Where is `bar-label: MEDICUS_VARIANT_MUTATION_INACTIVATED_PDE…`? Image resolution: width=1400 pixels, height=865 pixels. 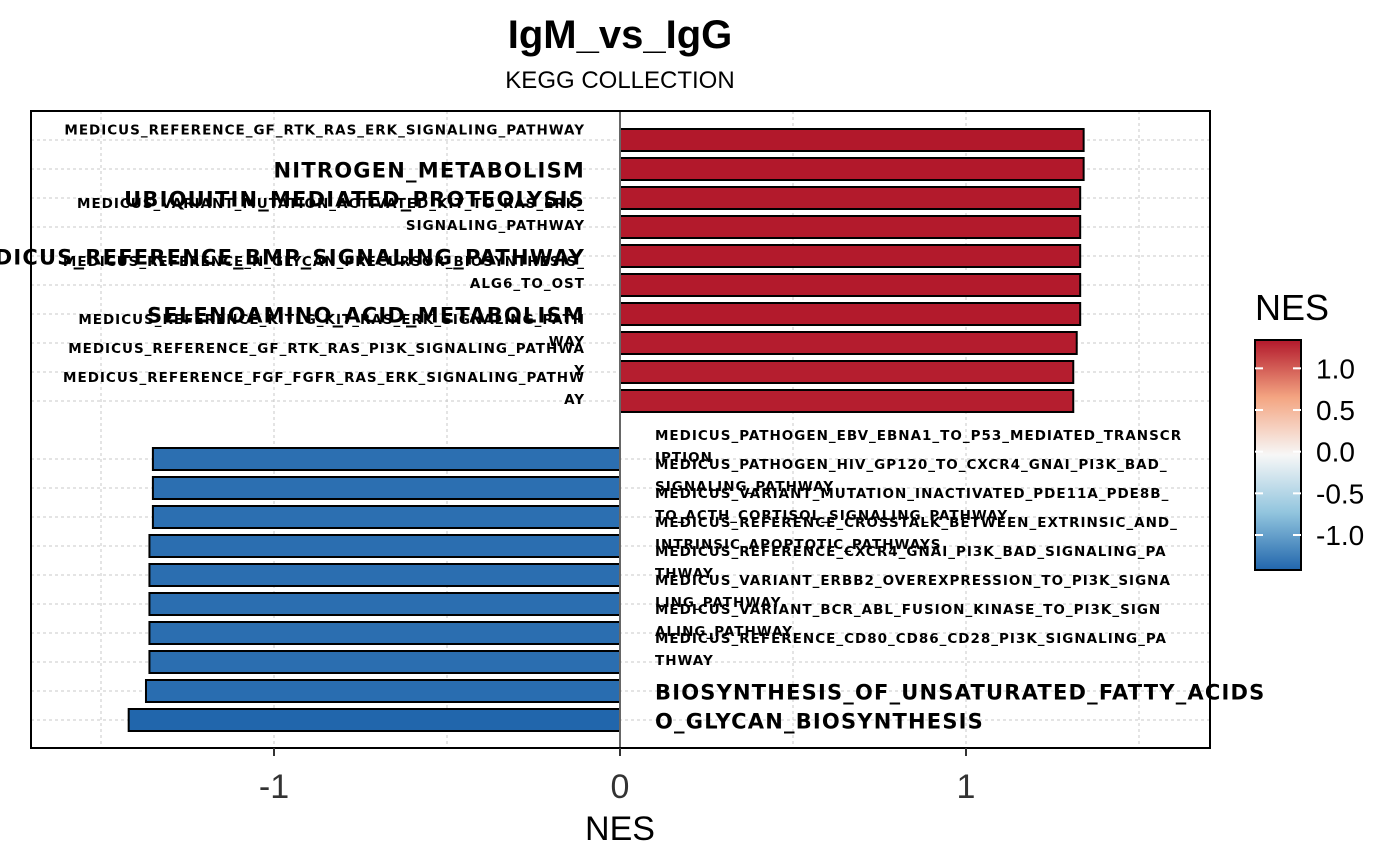 bar-label: MEDICUS_VARIANT_MUTATION_INACTIVATED_PDE… is located at coordinates (912, 494).